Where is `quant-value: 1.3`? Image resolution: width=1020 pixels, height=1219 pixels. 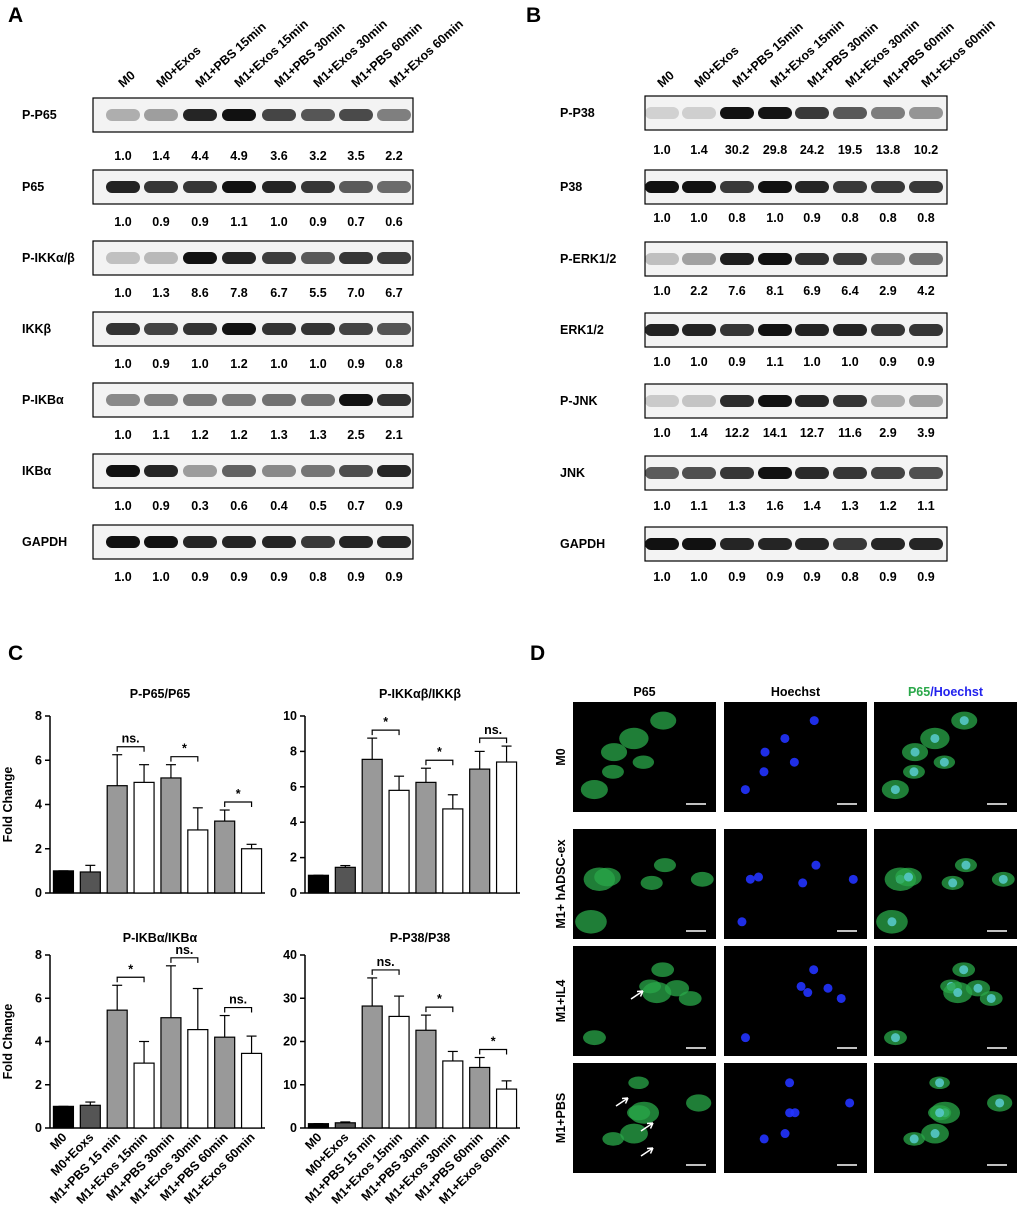 quant-value: 1.3 is located at coordinates (849, 506).